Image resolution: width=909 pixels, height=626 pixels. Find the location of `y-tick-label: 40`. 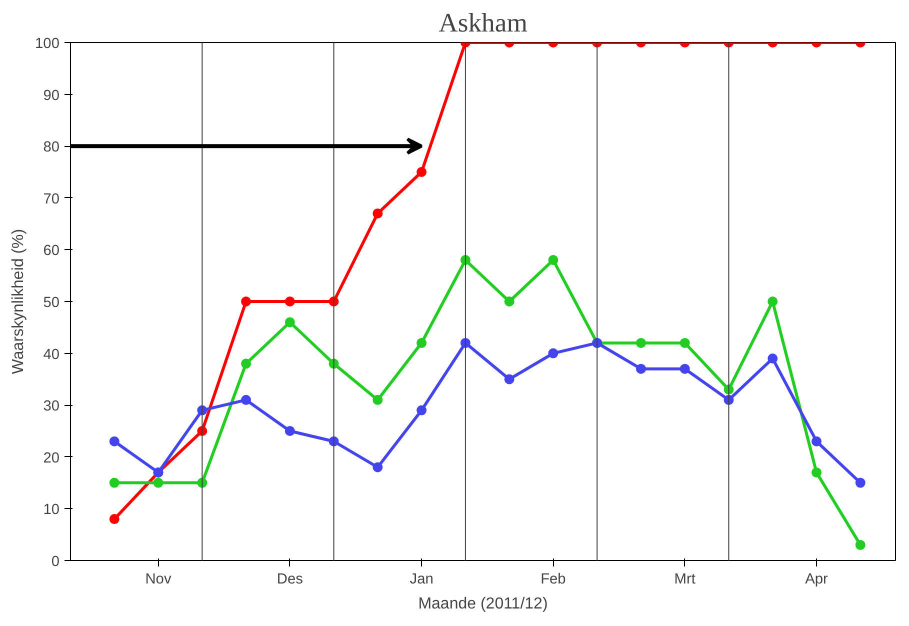

y-tick-label: 40 is located at coordinates (51, 354).